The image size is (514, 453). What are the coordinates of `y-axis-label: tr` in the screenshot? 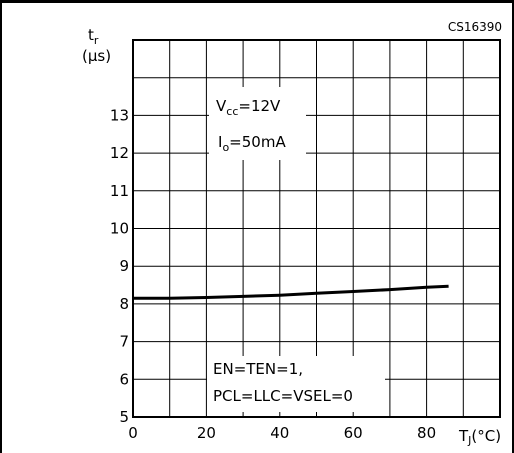 It's located at (93, 36).